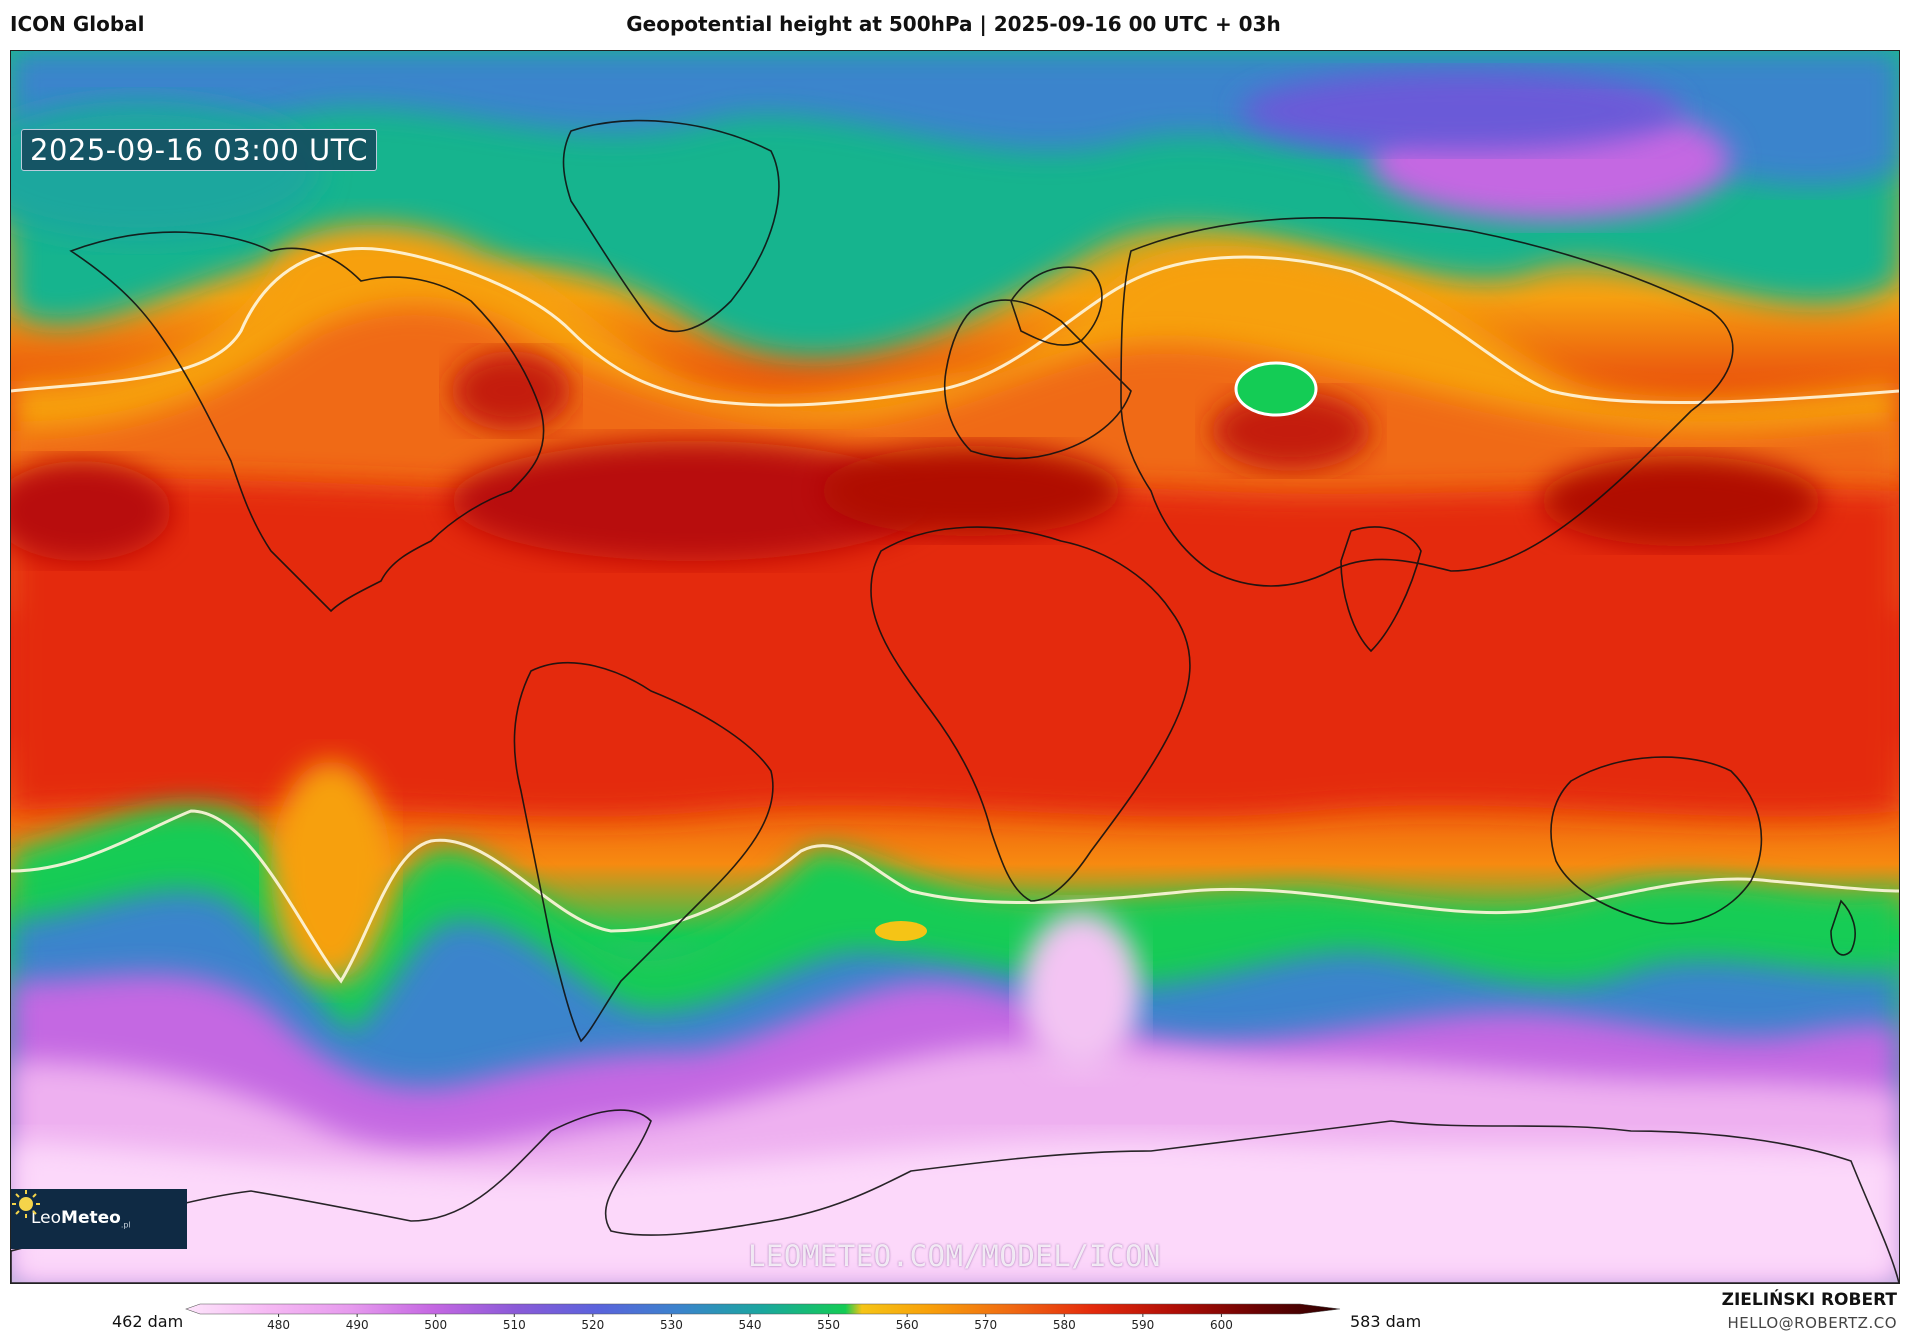 The height and width of the screenshot is (1338, 1907). What do you see at coordinates (985, 1325) in the screenshot?
I see `legend-tick-label: 570` at bounding box center [985, 1325].